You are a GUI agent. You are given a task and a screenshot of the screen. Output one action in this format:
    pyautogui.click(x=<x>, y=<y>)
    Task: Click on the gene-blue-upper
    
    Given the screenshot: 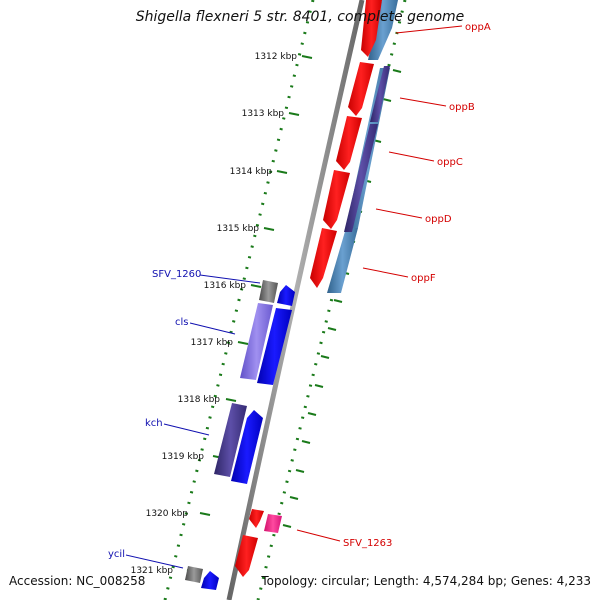 What is the action you would take?
    pyautogui.click(x=274, y=346)
    